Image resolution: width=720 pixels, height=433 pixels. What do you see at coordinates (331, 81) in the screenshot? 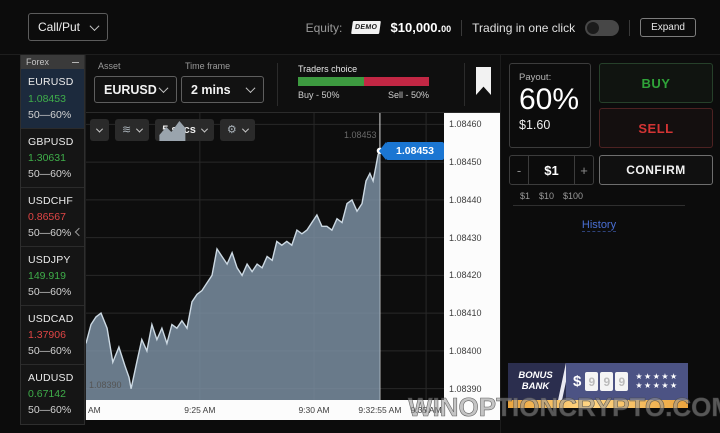
I see `traders-buy-bar` at bounding box center [331, 81].